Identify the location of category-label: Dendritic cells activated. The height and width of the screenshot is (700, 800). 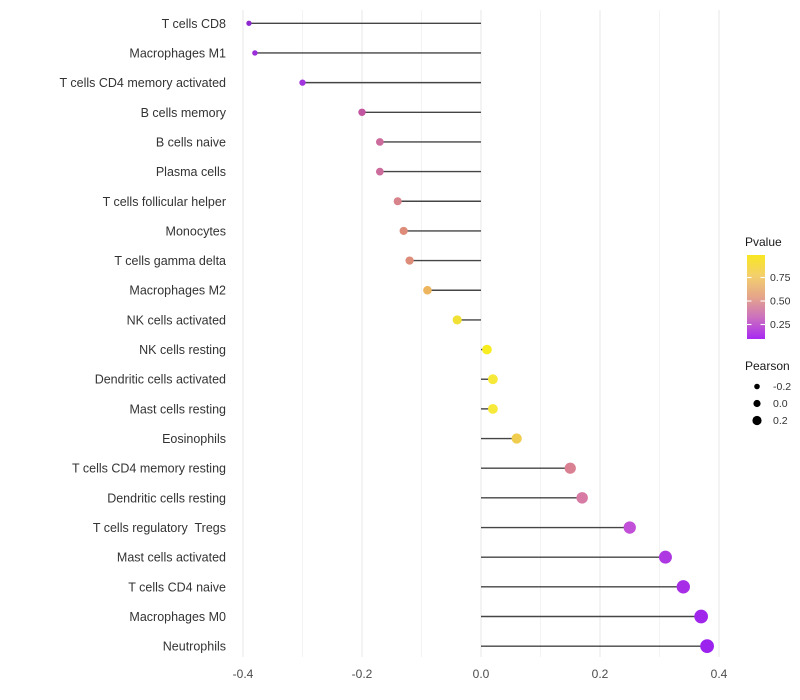
(160, 380).